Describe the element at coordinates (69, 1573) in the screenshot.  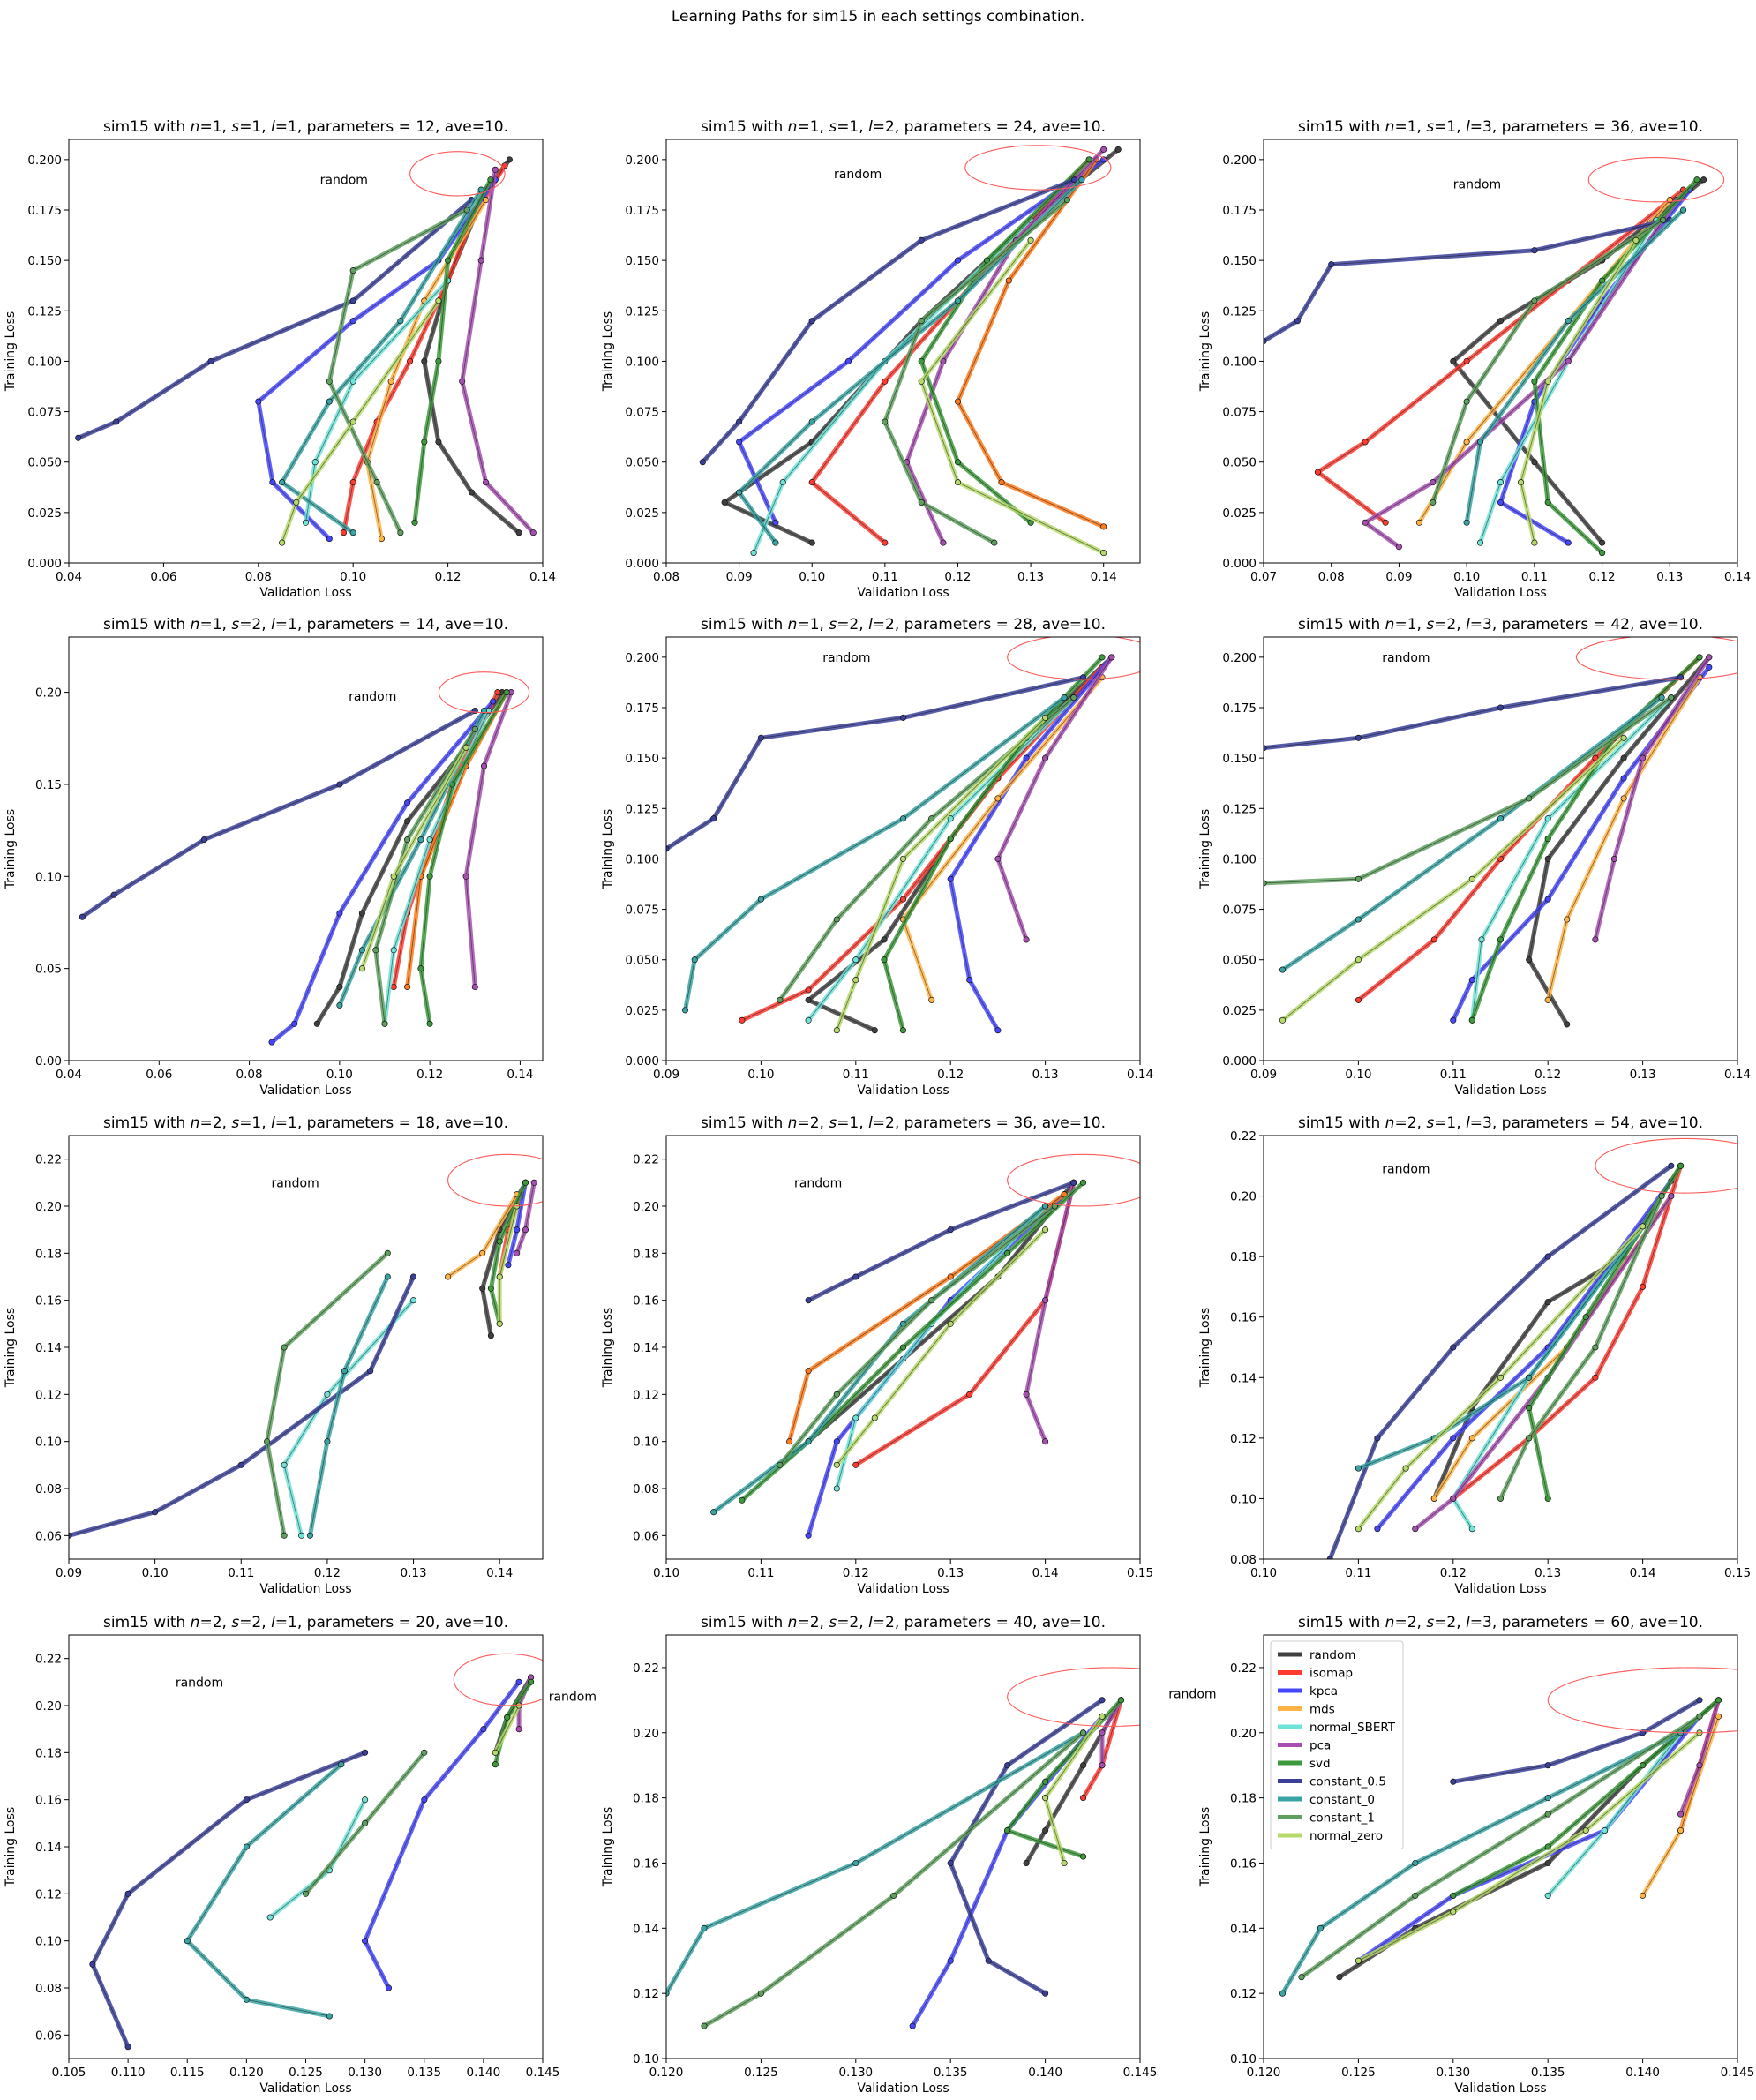
I see `x-tick-label: 0.09` at that location.